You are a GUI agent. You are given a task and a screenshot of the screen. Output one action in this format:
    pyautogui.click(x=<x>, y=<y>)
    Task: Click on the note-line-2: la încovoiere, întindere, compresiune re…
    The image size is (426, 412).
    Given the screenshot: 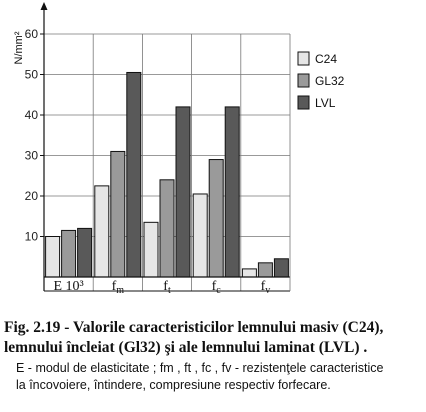 What is the action you would take?
    pyautogui.click(x=173, y=385)
    